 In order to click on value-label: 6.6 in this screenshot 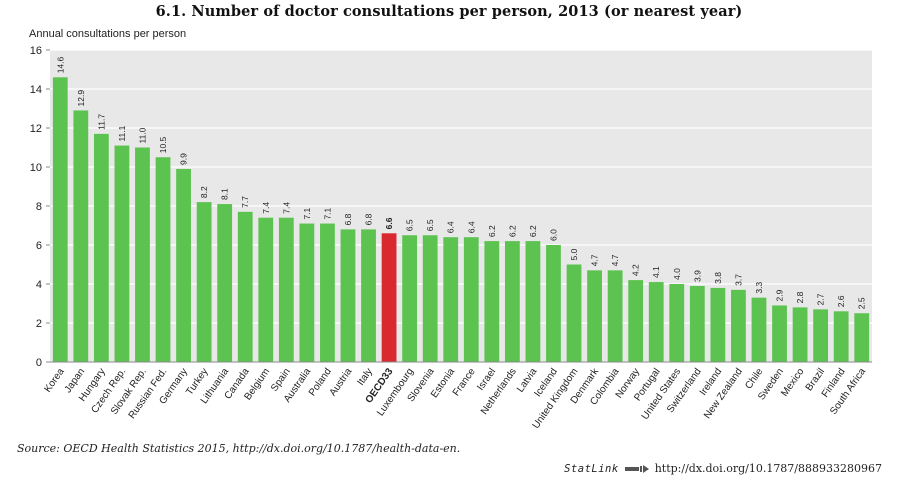, I will do `click(389, 223)`.